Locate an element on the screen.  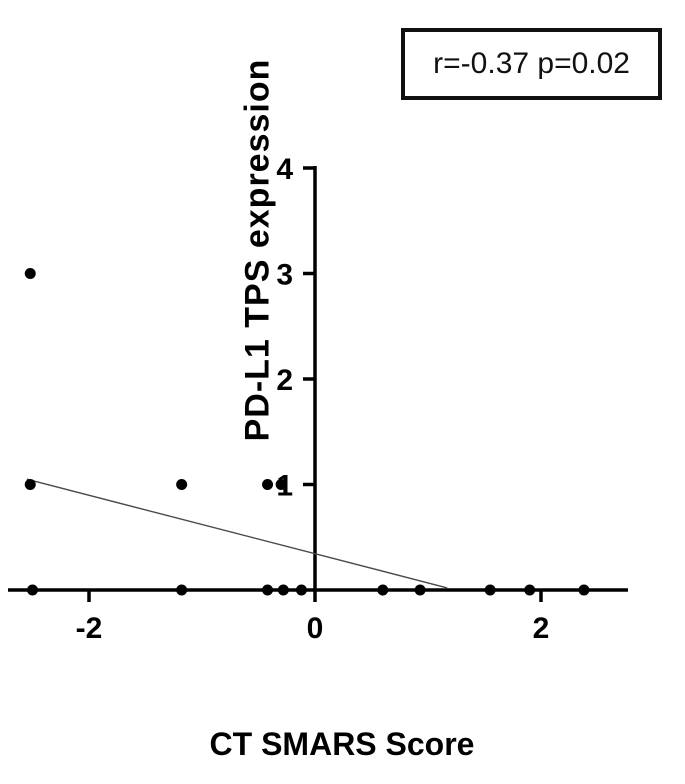
x-tick-label: 0 is located at coordinates (315, 628).